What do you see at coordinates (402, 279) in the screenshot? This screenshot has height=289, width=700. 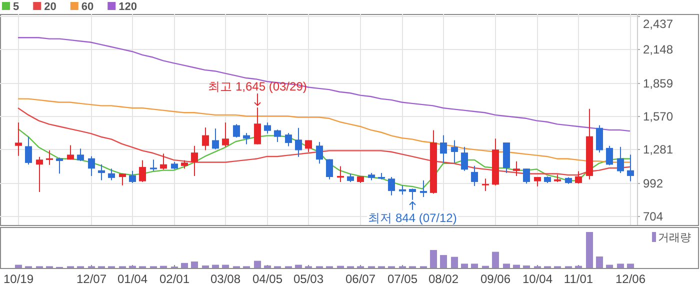 I see `x-tick-label: 07/05` at bounding box center [402, 279].